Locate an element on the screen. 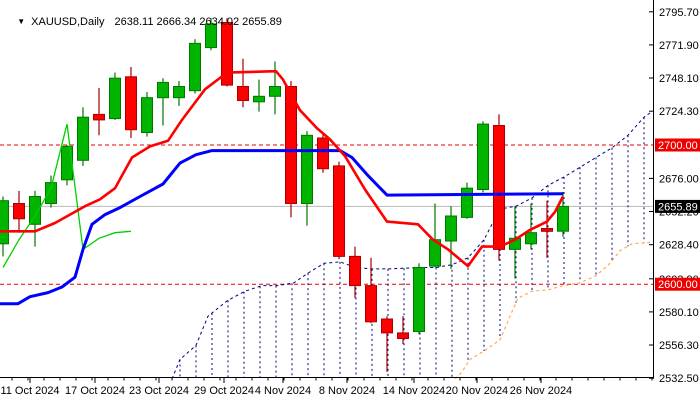  price-badges: 2700.00 2655.89 2600.00 is located at coordinates (677, 214).